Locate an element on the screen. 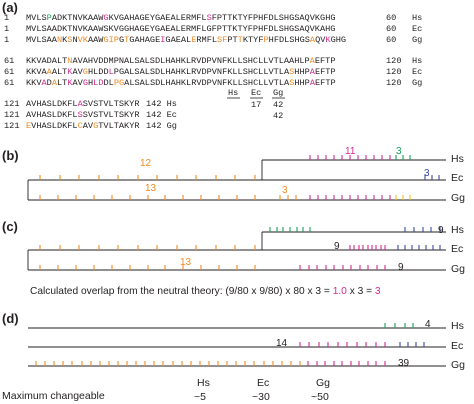 This screenshot has width=474, height=404. seq-taxon-label: Ec is located at coordinates (417, 72).